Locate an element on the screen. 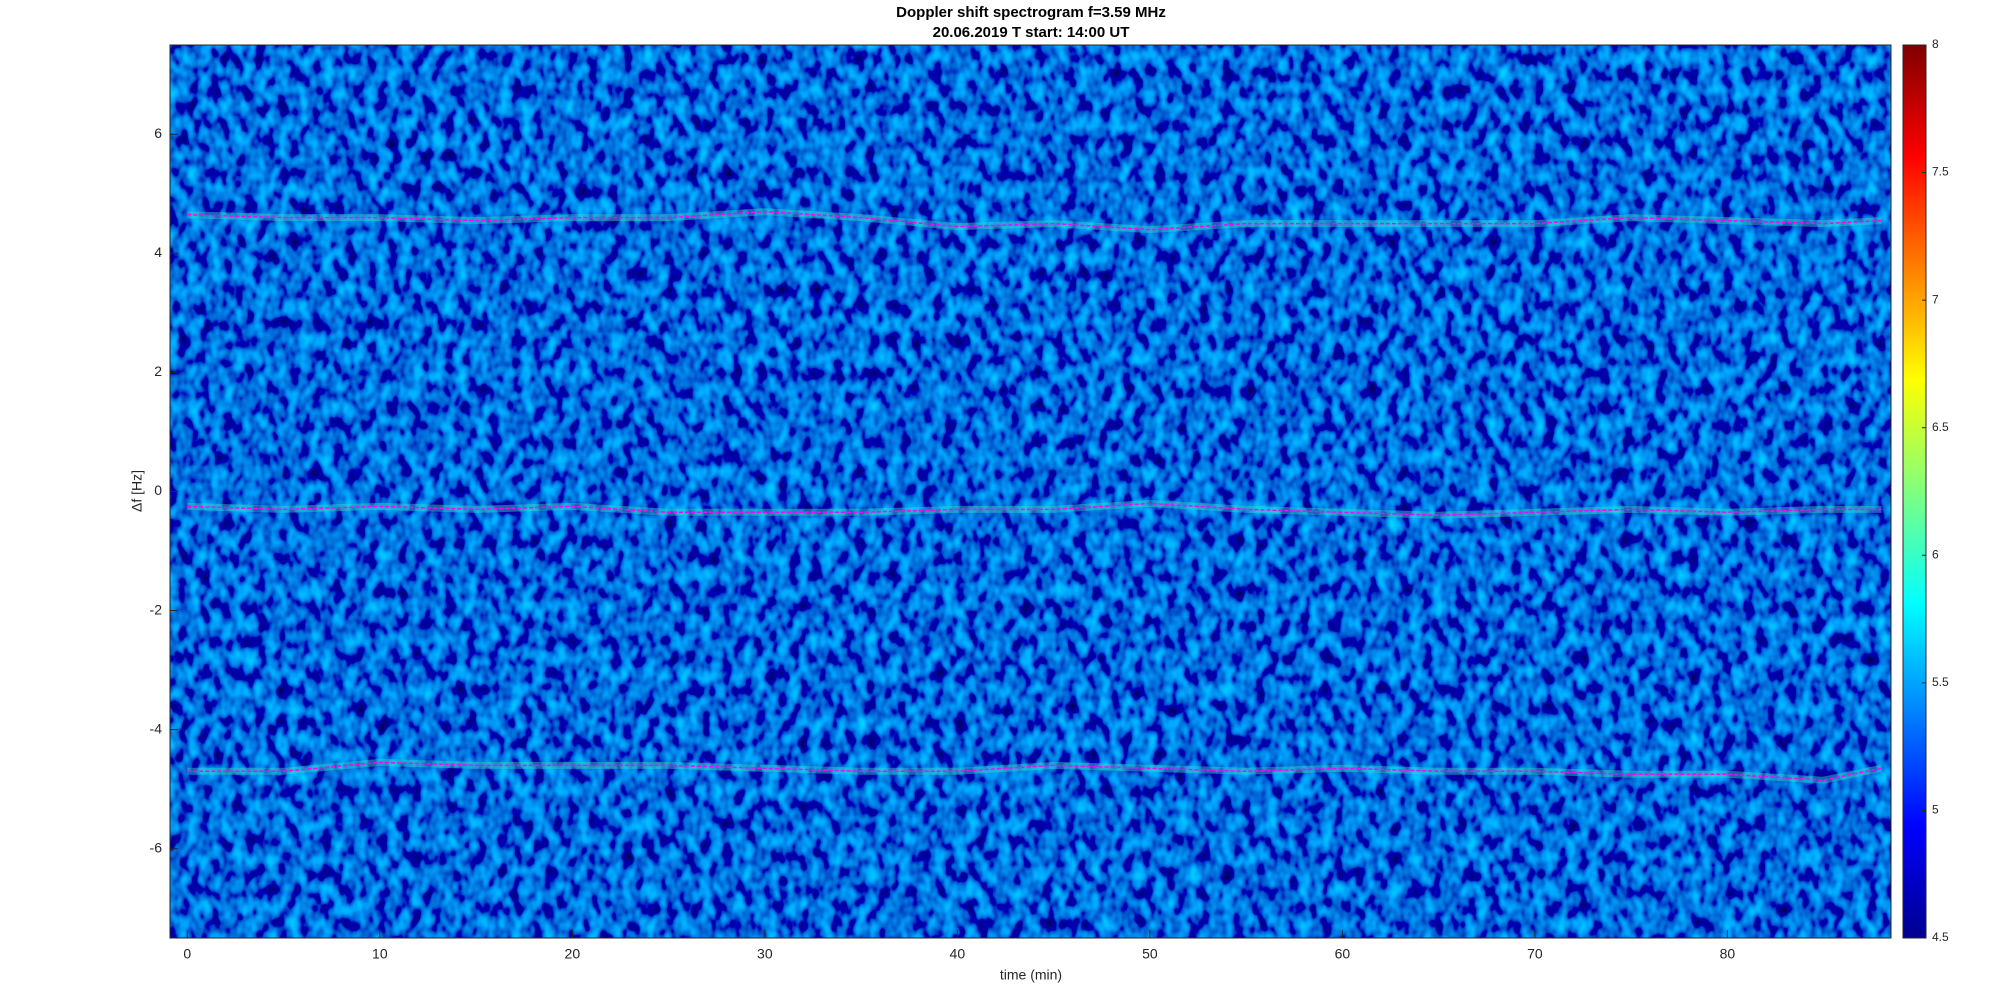 This screenshot has height=1008, width=2000. x-axis-label: time (min) is located at coordinates (1031, 975).